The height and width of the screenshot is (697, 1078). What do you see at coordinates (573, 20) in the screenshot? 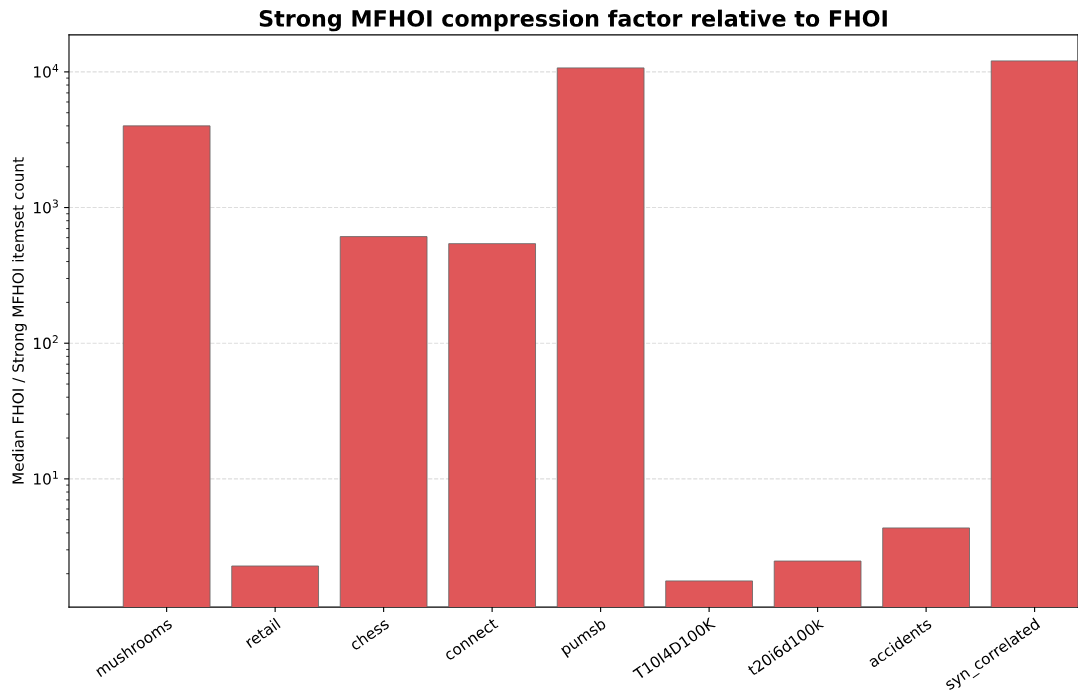
I see `chart-title: Strong MFHOI compression factor relative to FHOI` at bounding box center [573, 20].